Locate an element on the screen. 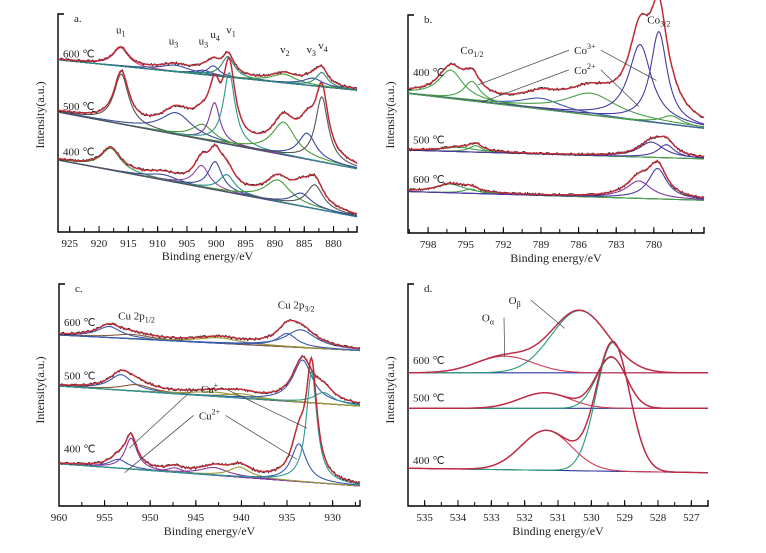 The height and width of the screenshot is (553, 766). peak-label: u4 is located at coordinates (215, 36).